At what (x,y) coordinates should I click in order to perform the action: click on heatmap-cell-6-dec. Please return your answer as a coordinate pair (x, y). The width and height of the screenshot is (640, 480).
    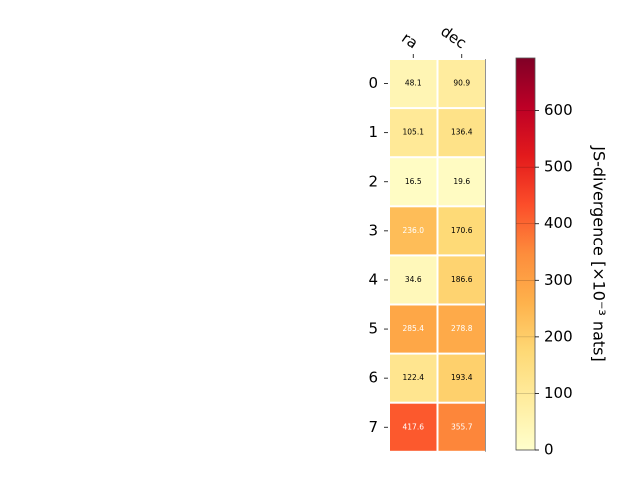
    Looking at the image, I should click on (461, 378).